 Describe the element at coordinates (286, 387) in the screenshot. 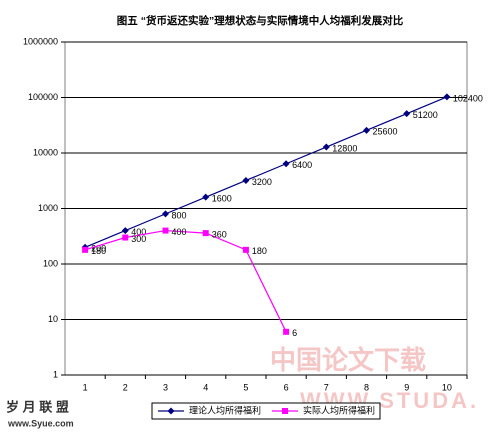

I see `x-tick-label: 6` at that location.